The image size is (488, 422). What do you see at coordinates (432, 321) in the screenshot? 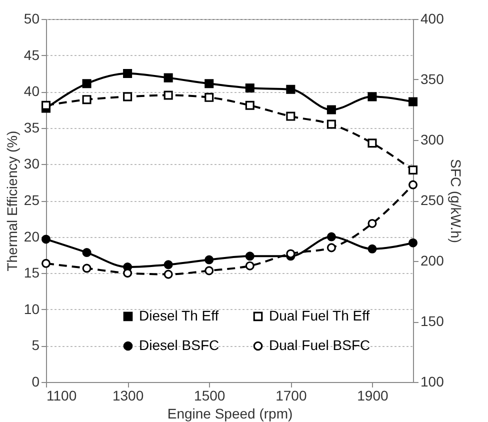
I see `y2-tick-label: 150` at bounding box center [432, 321].